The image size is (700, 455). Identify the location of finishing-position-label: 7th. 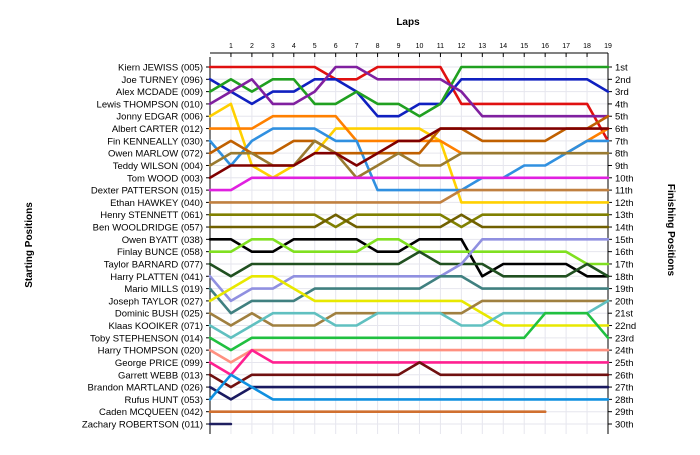
(621, 141).